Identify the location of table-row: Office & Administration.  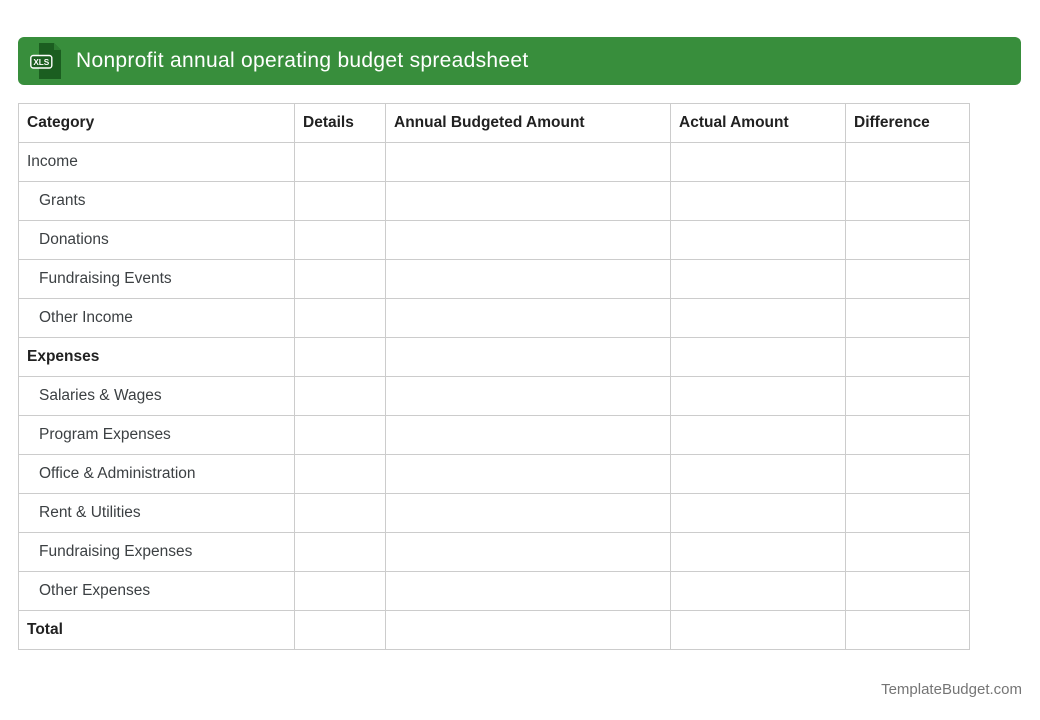
(494, 474).